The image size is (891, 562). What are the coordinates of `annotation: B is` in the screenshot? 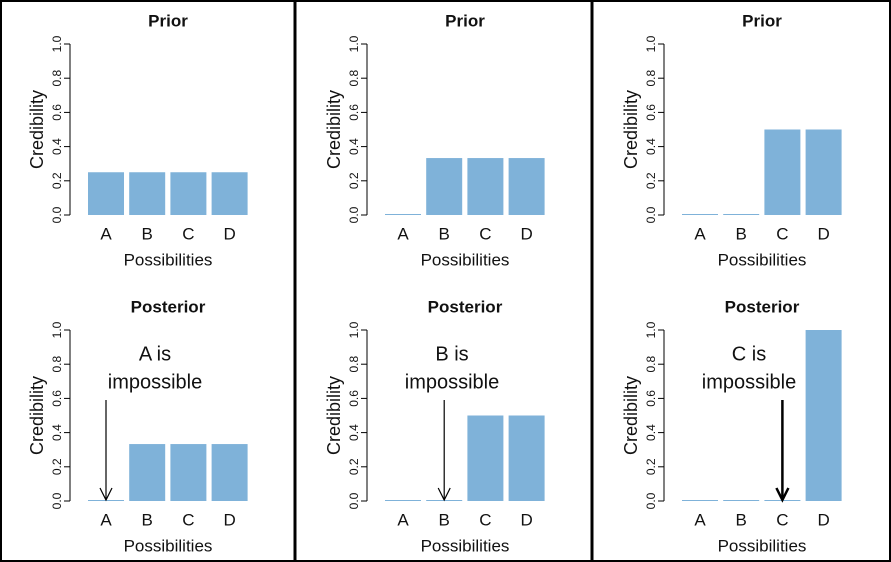 It's located at (451, 354).